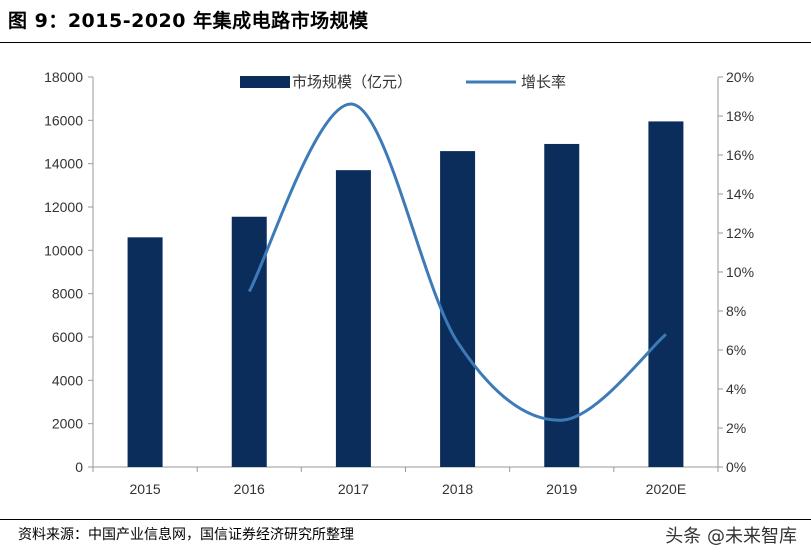 Image resolution: width=811 pixels, height=558 pixels. Describe the element at coordinates (561, 489) in the screenshot. I see `x-tick-label: 2019` at that location.